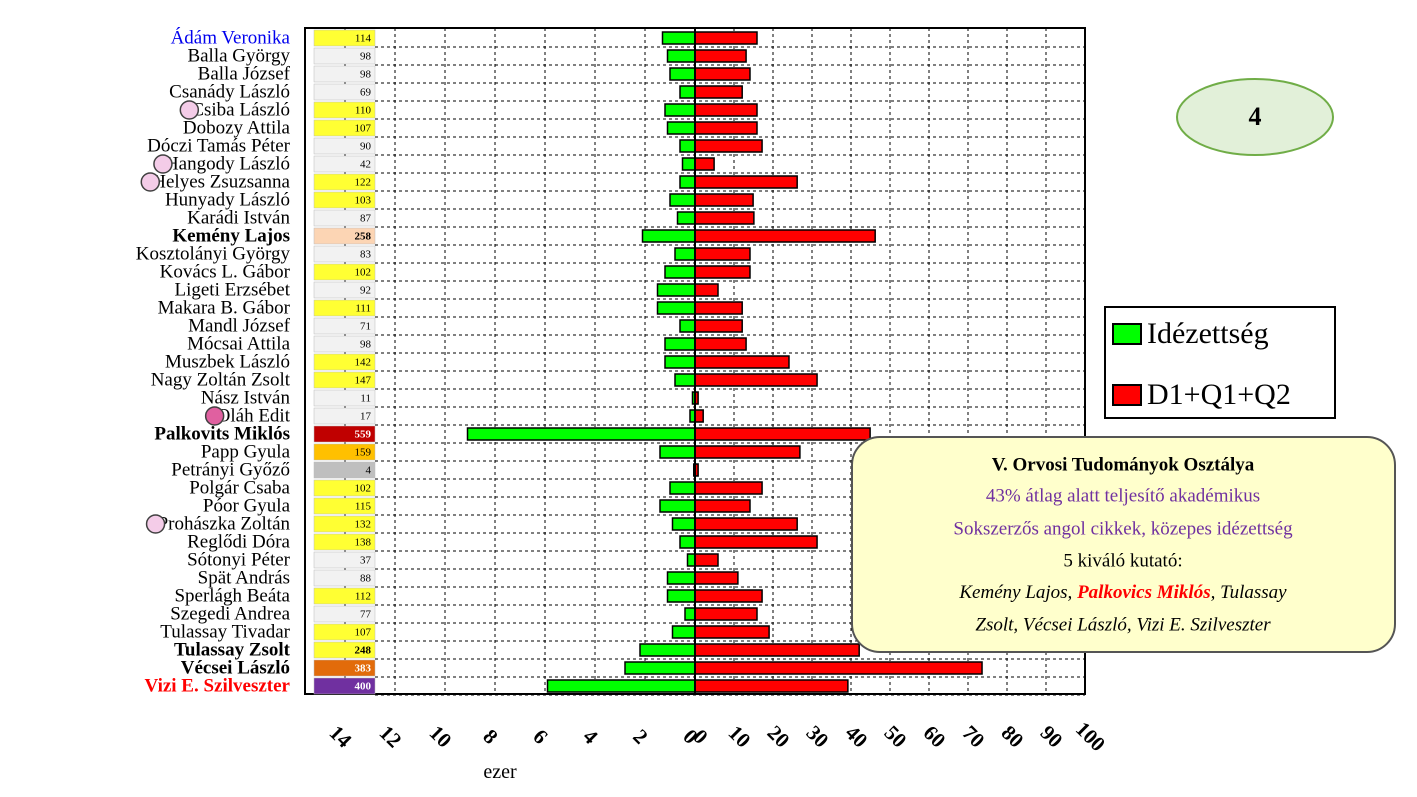  Describe the element at coordinates (246, 397) in the screenshot. I see `category-label: Nász István` at that location.